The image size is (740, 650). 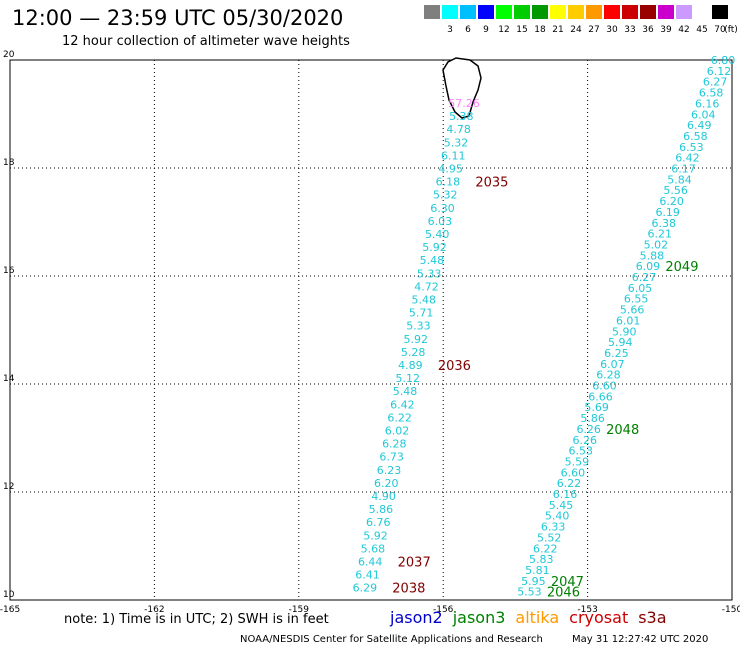 I want to click on legend-label: 6, so click(x=468, y=30).